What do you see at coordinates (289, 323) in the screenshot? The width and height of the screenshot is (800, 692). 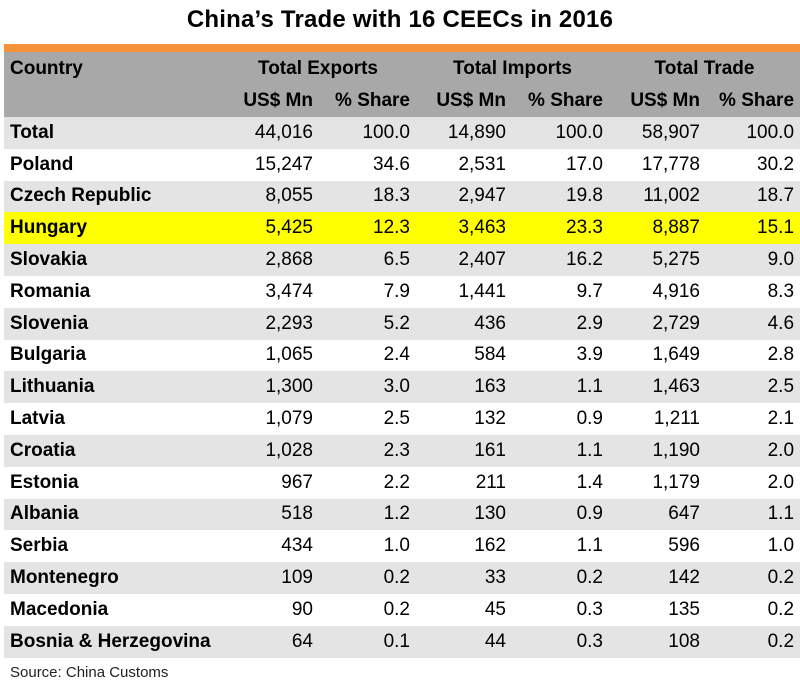 I see `exports-usd-cell: 2,293` at bounding box center [289, 323].